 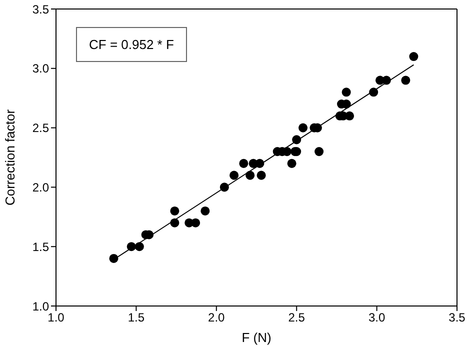 I want to click on y-tick-label: 1.0, so click(x=41, y=306).